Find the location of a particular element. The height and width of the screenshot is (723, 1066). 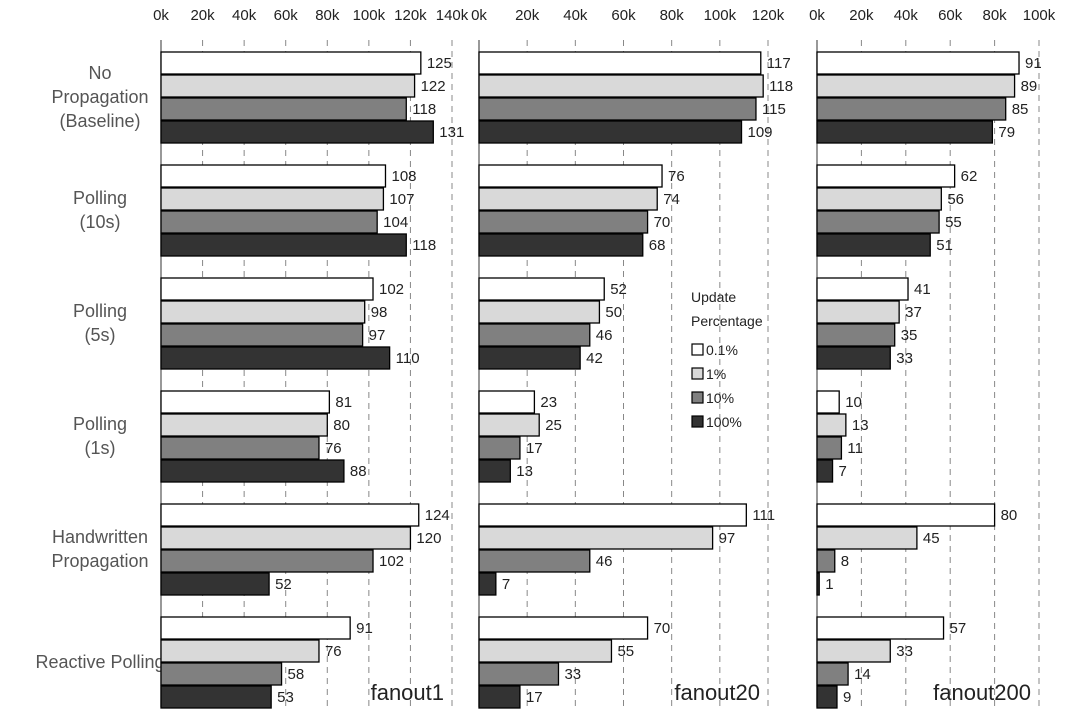

category-label: Handwritten is located at coordinates (100, 537).